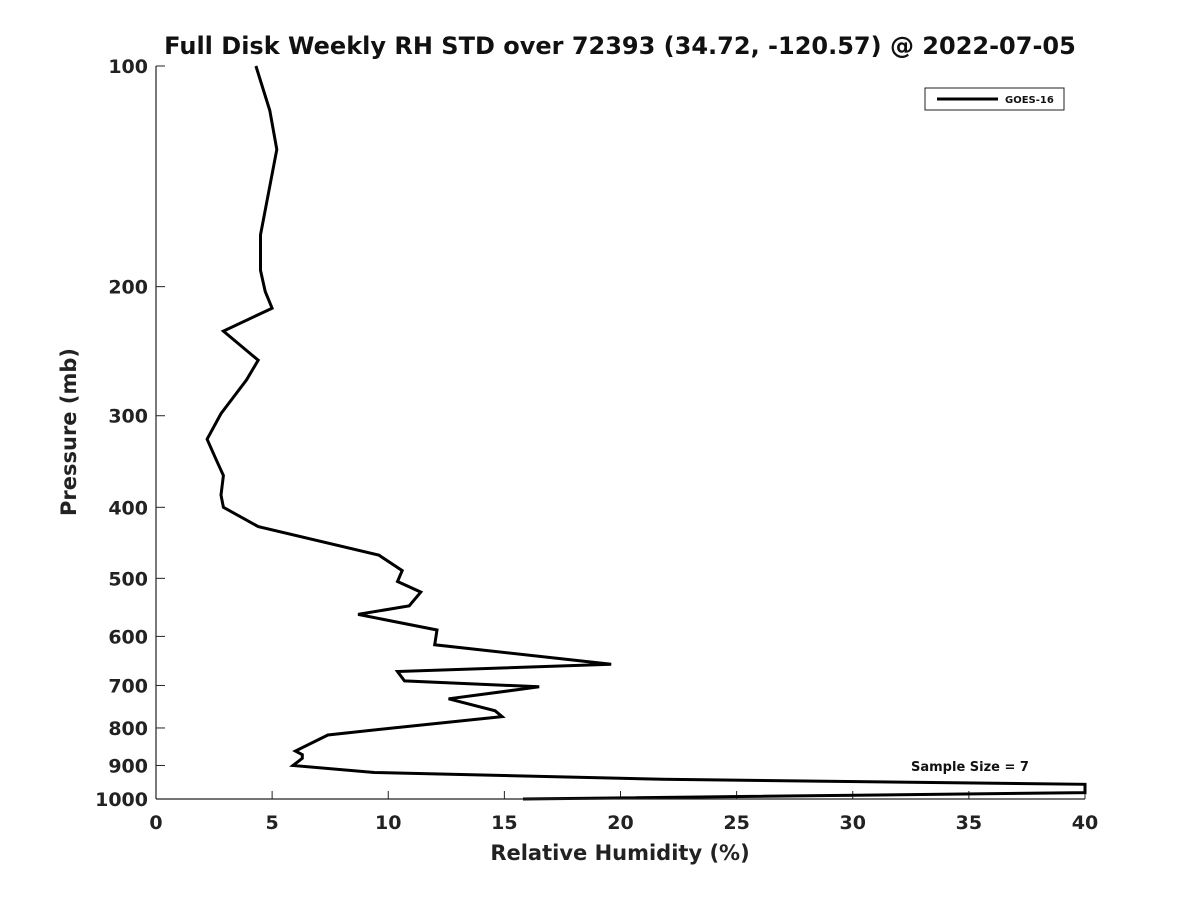 The width and height of the screenshot is (1200, 900). Describe the element at coordinates (155, 823) in the screenshot. I see `x-tick-label: 0` at that location.